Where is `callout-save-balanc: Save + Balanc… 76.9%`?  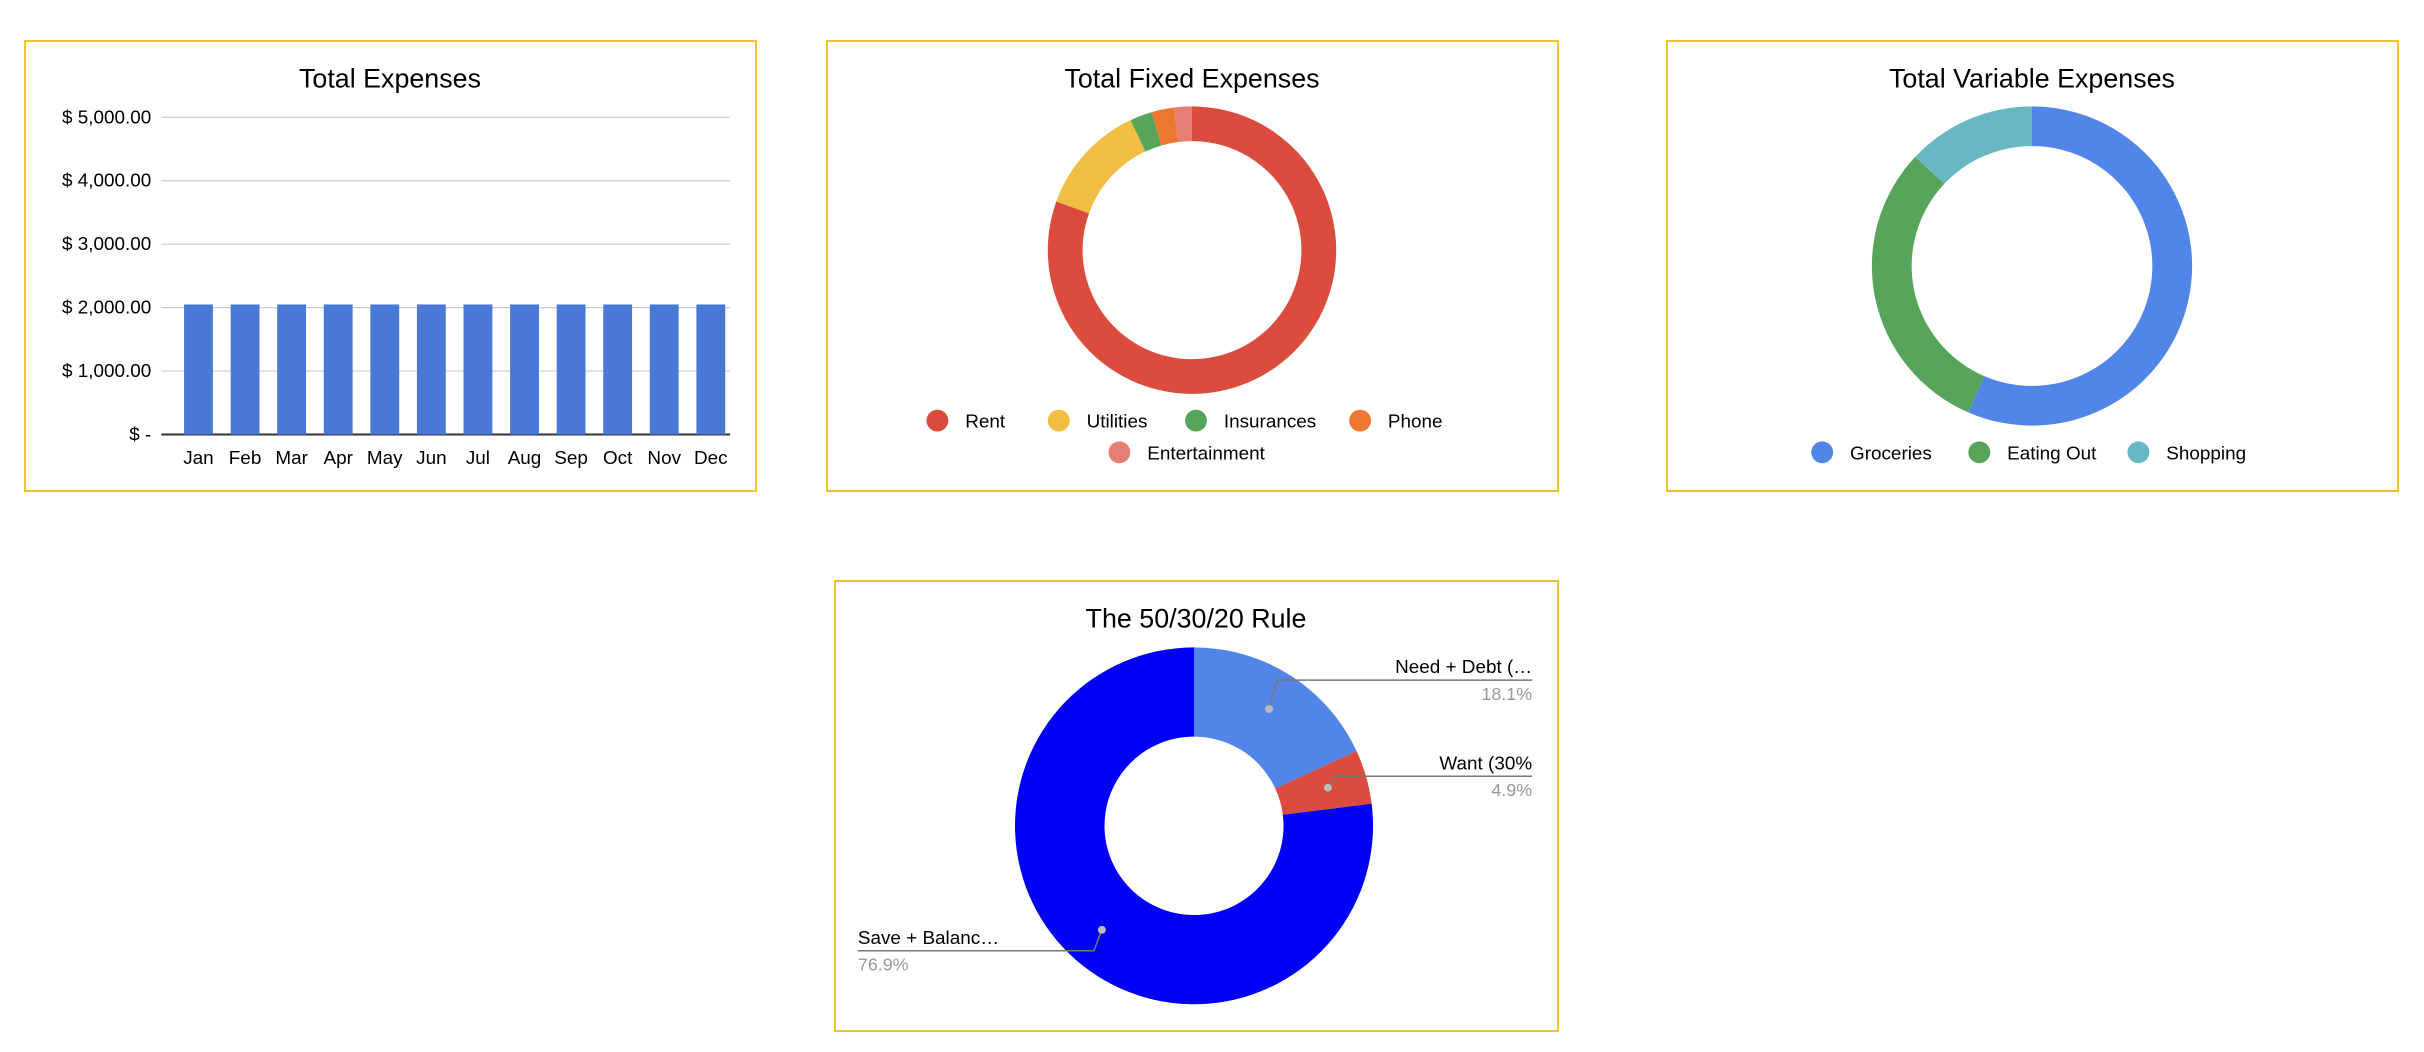 callout-save-balanc: Save + Balanc… 76.9% is located at coordinates (981, 950).